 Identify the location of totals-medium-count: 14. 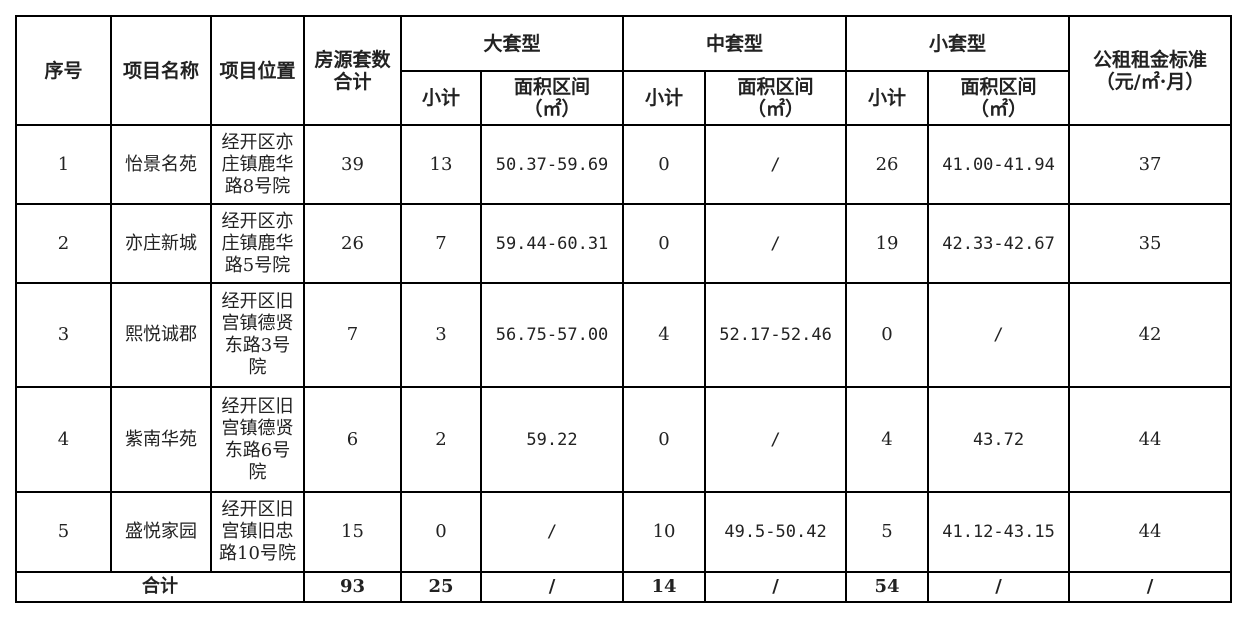
(664, 587).